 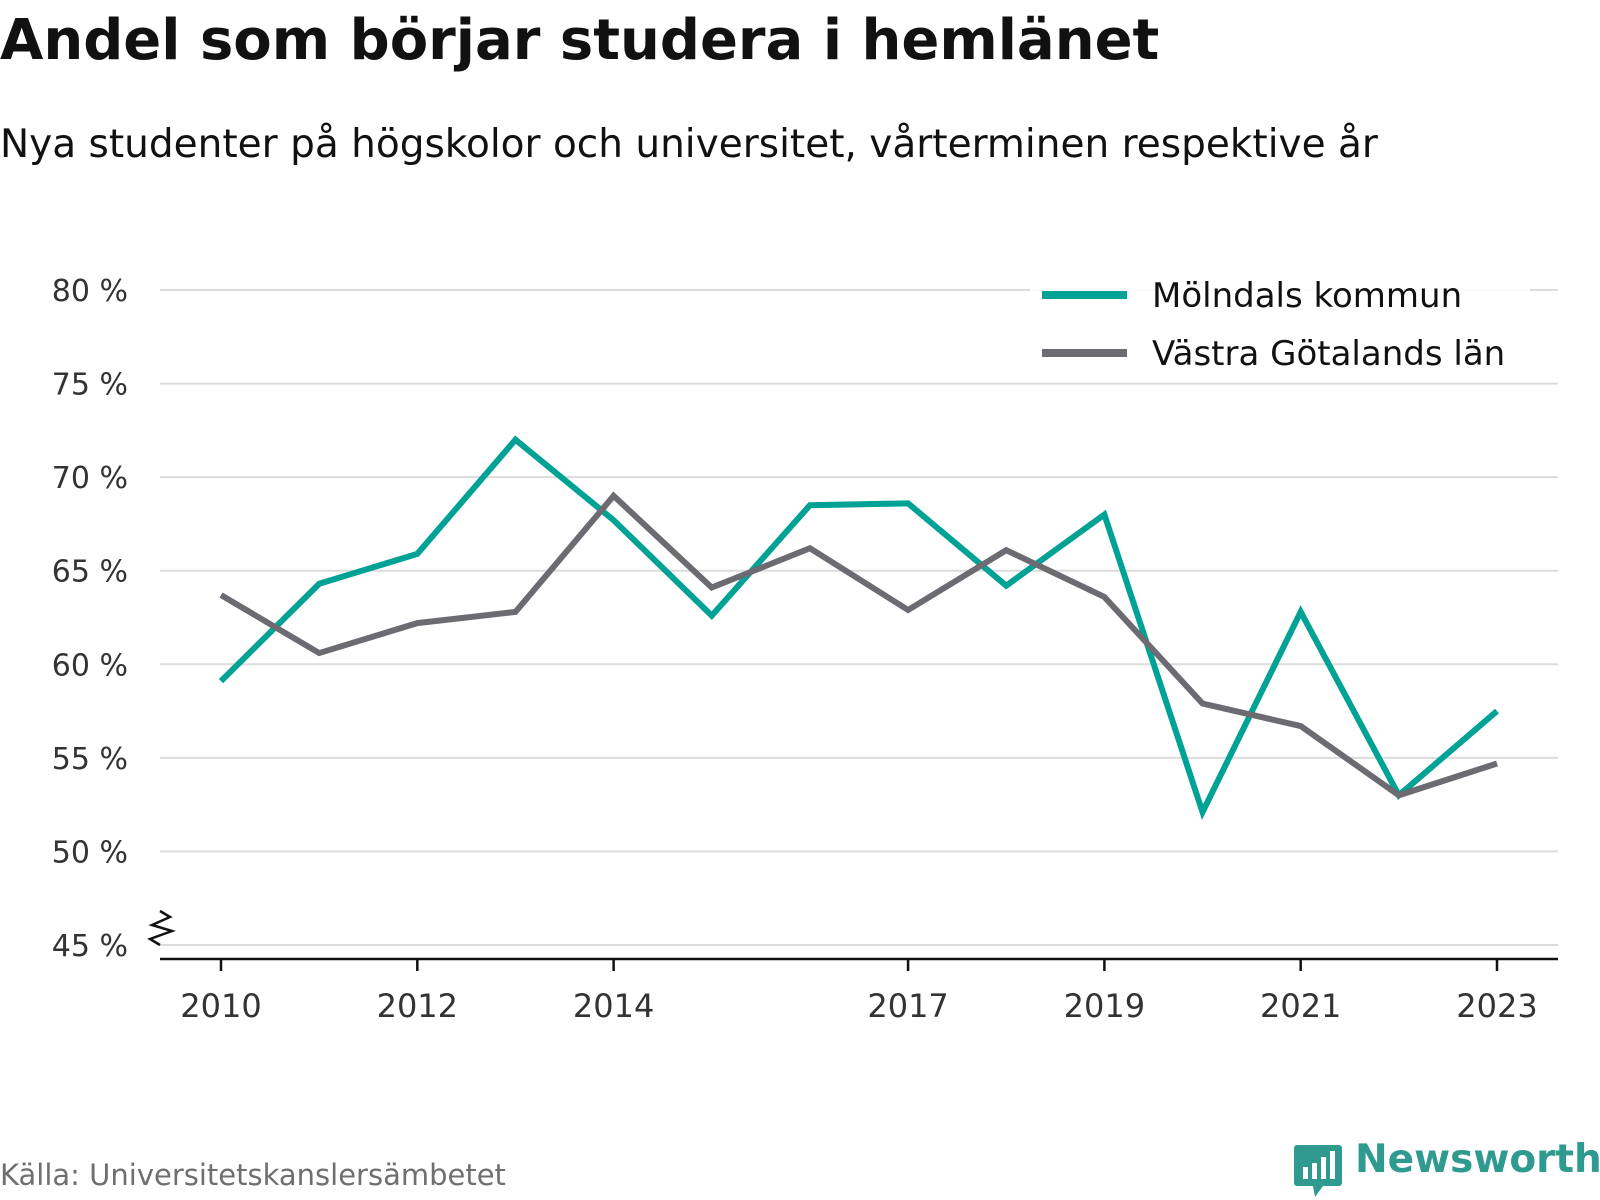 I want to click on y-tick-label: 75 %, so click(x=90, y=385).